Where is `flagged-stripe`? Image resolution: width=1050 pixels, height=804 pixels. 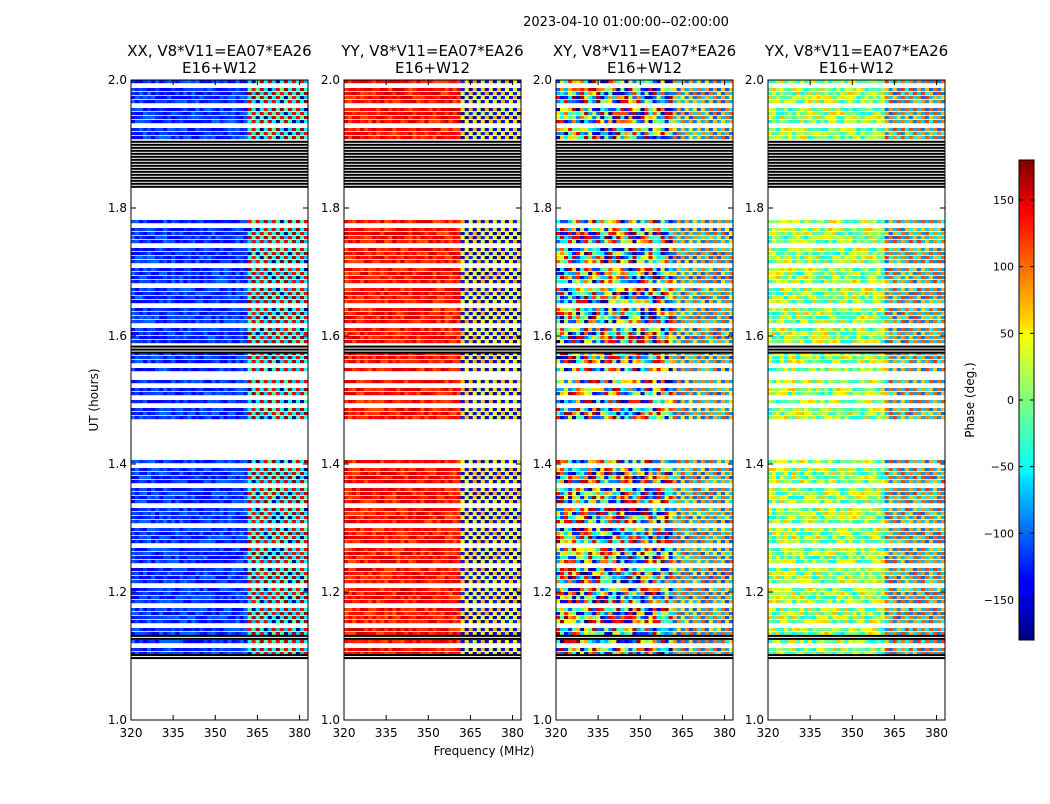 flagged-stripe is located at coordinates (219, 166).